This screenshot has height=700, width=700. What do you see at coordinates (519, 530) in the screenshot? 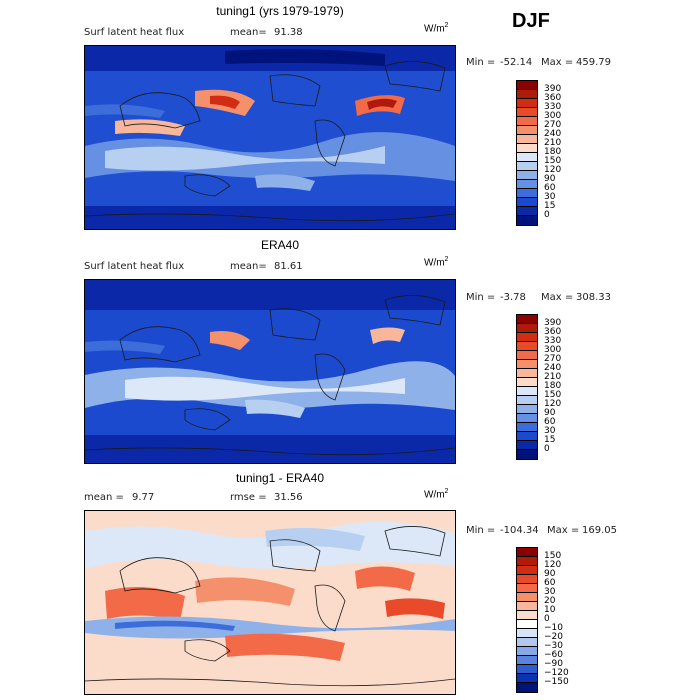
I see `panel3-min-value: -104.34` at bounding box center [519, 530].